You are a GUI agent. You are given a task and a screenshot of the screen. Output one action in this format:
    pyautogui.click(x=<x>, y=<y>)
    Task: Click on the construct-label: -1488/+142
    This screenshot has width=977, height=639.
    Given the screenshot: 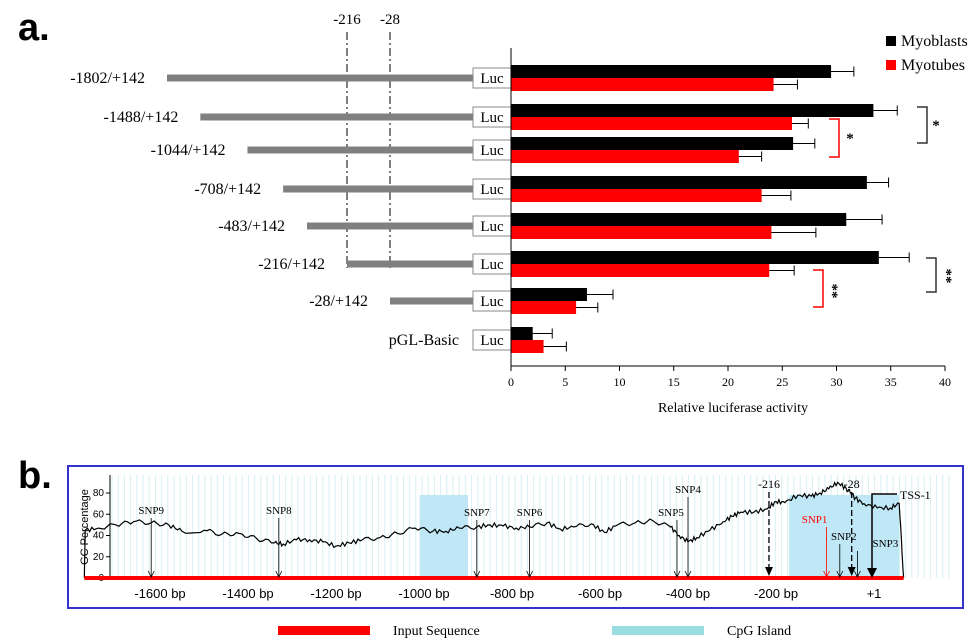 What is the action you would take?
    pyautogui.click(x=141, y=117)
    